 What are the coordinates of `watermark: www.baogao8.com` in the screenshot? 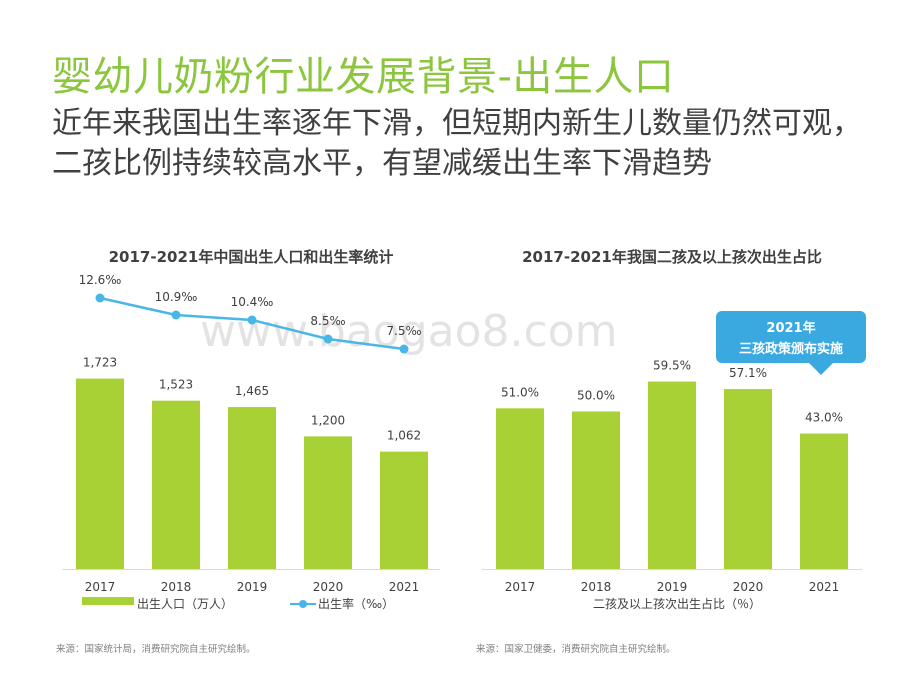 It's located at (408, 331).